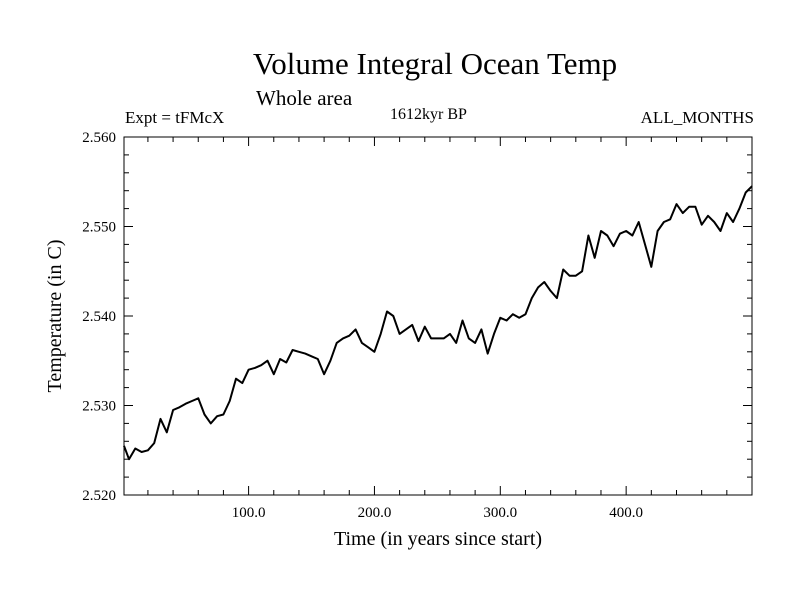  Describe the element at coordinates (175, 117) in the screenshot. I see `experiment-label: Expt = tFMcX` at that location.